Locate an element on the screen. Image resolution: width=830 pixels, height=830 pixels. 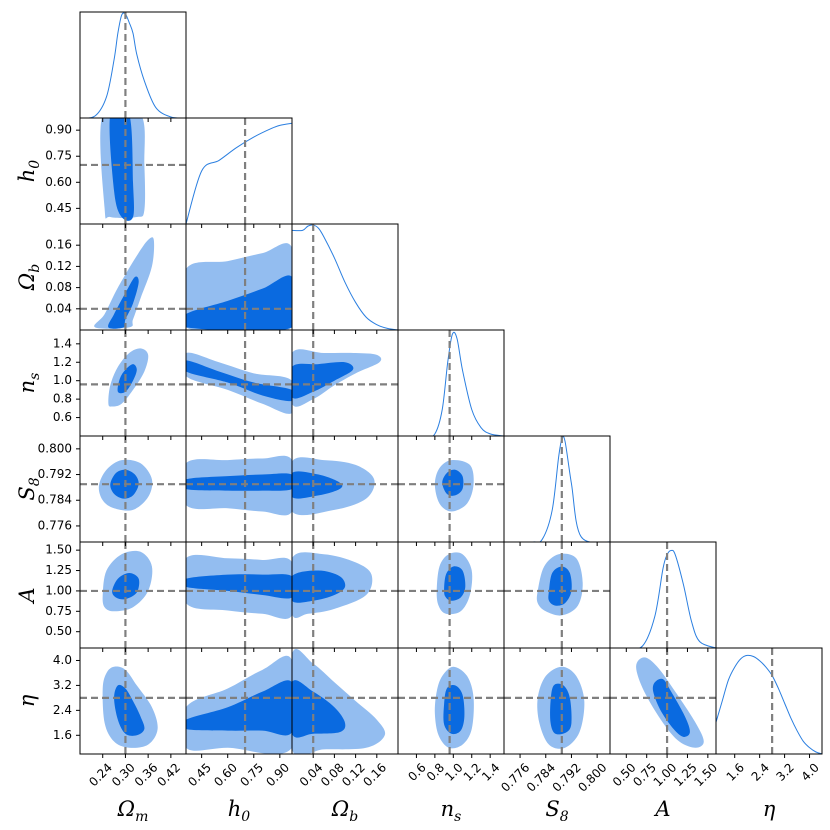
contour-68-Om-eta is located at coordinates (129, 710).